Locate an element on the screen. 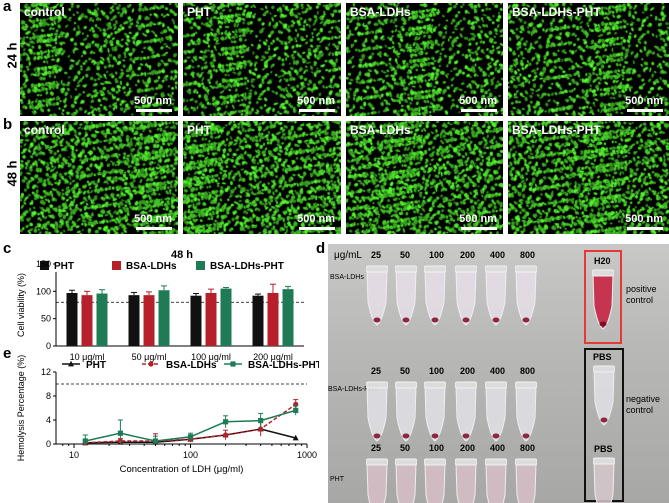 This screenshot has width=669, height=503. chart-title: 48 h is located at coordinates (182, 255).